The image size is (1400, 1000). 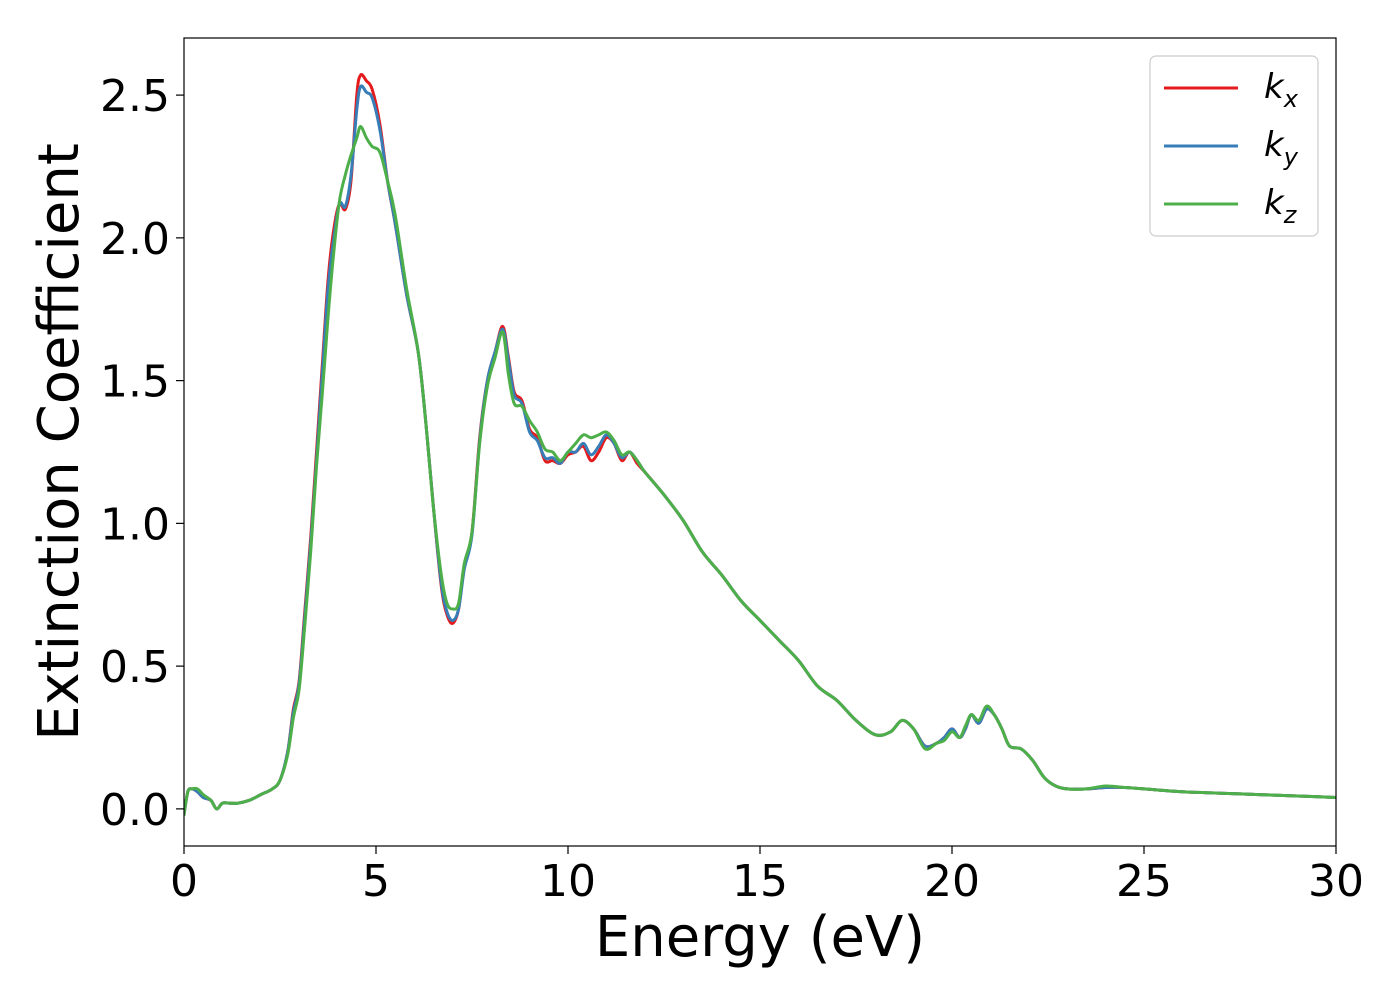 What do you see at coordinates (760, 881) in the screenshot?
I see `x-tick-label: 15` at bounding box center [760, 881].